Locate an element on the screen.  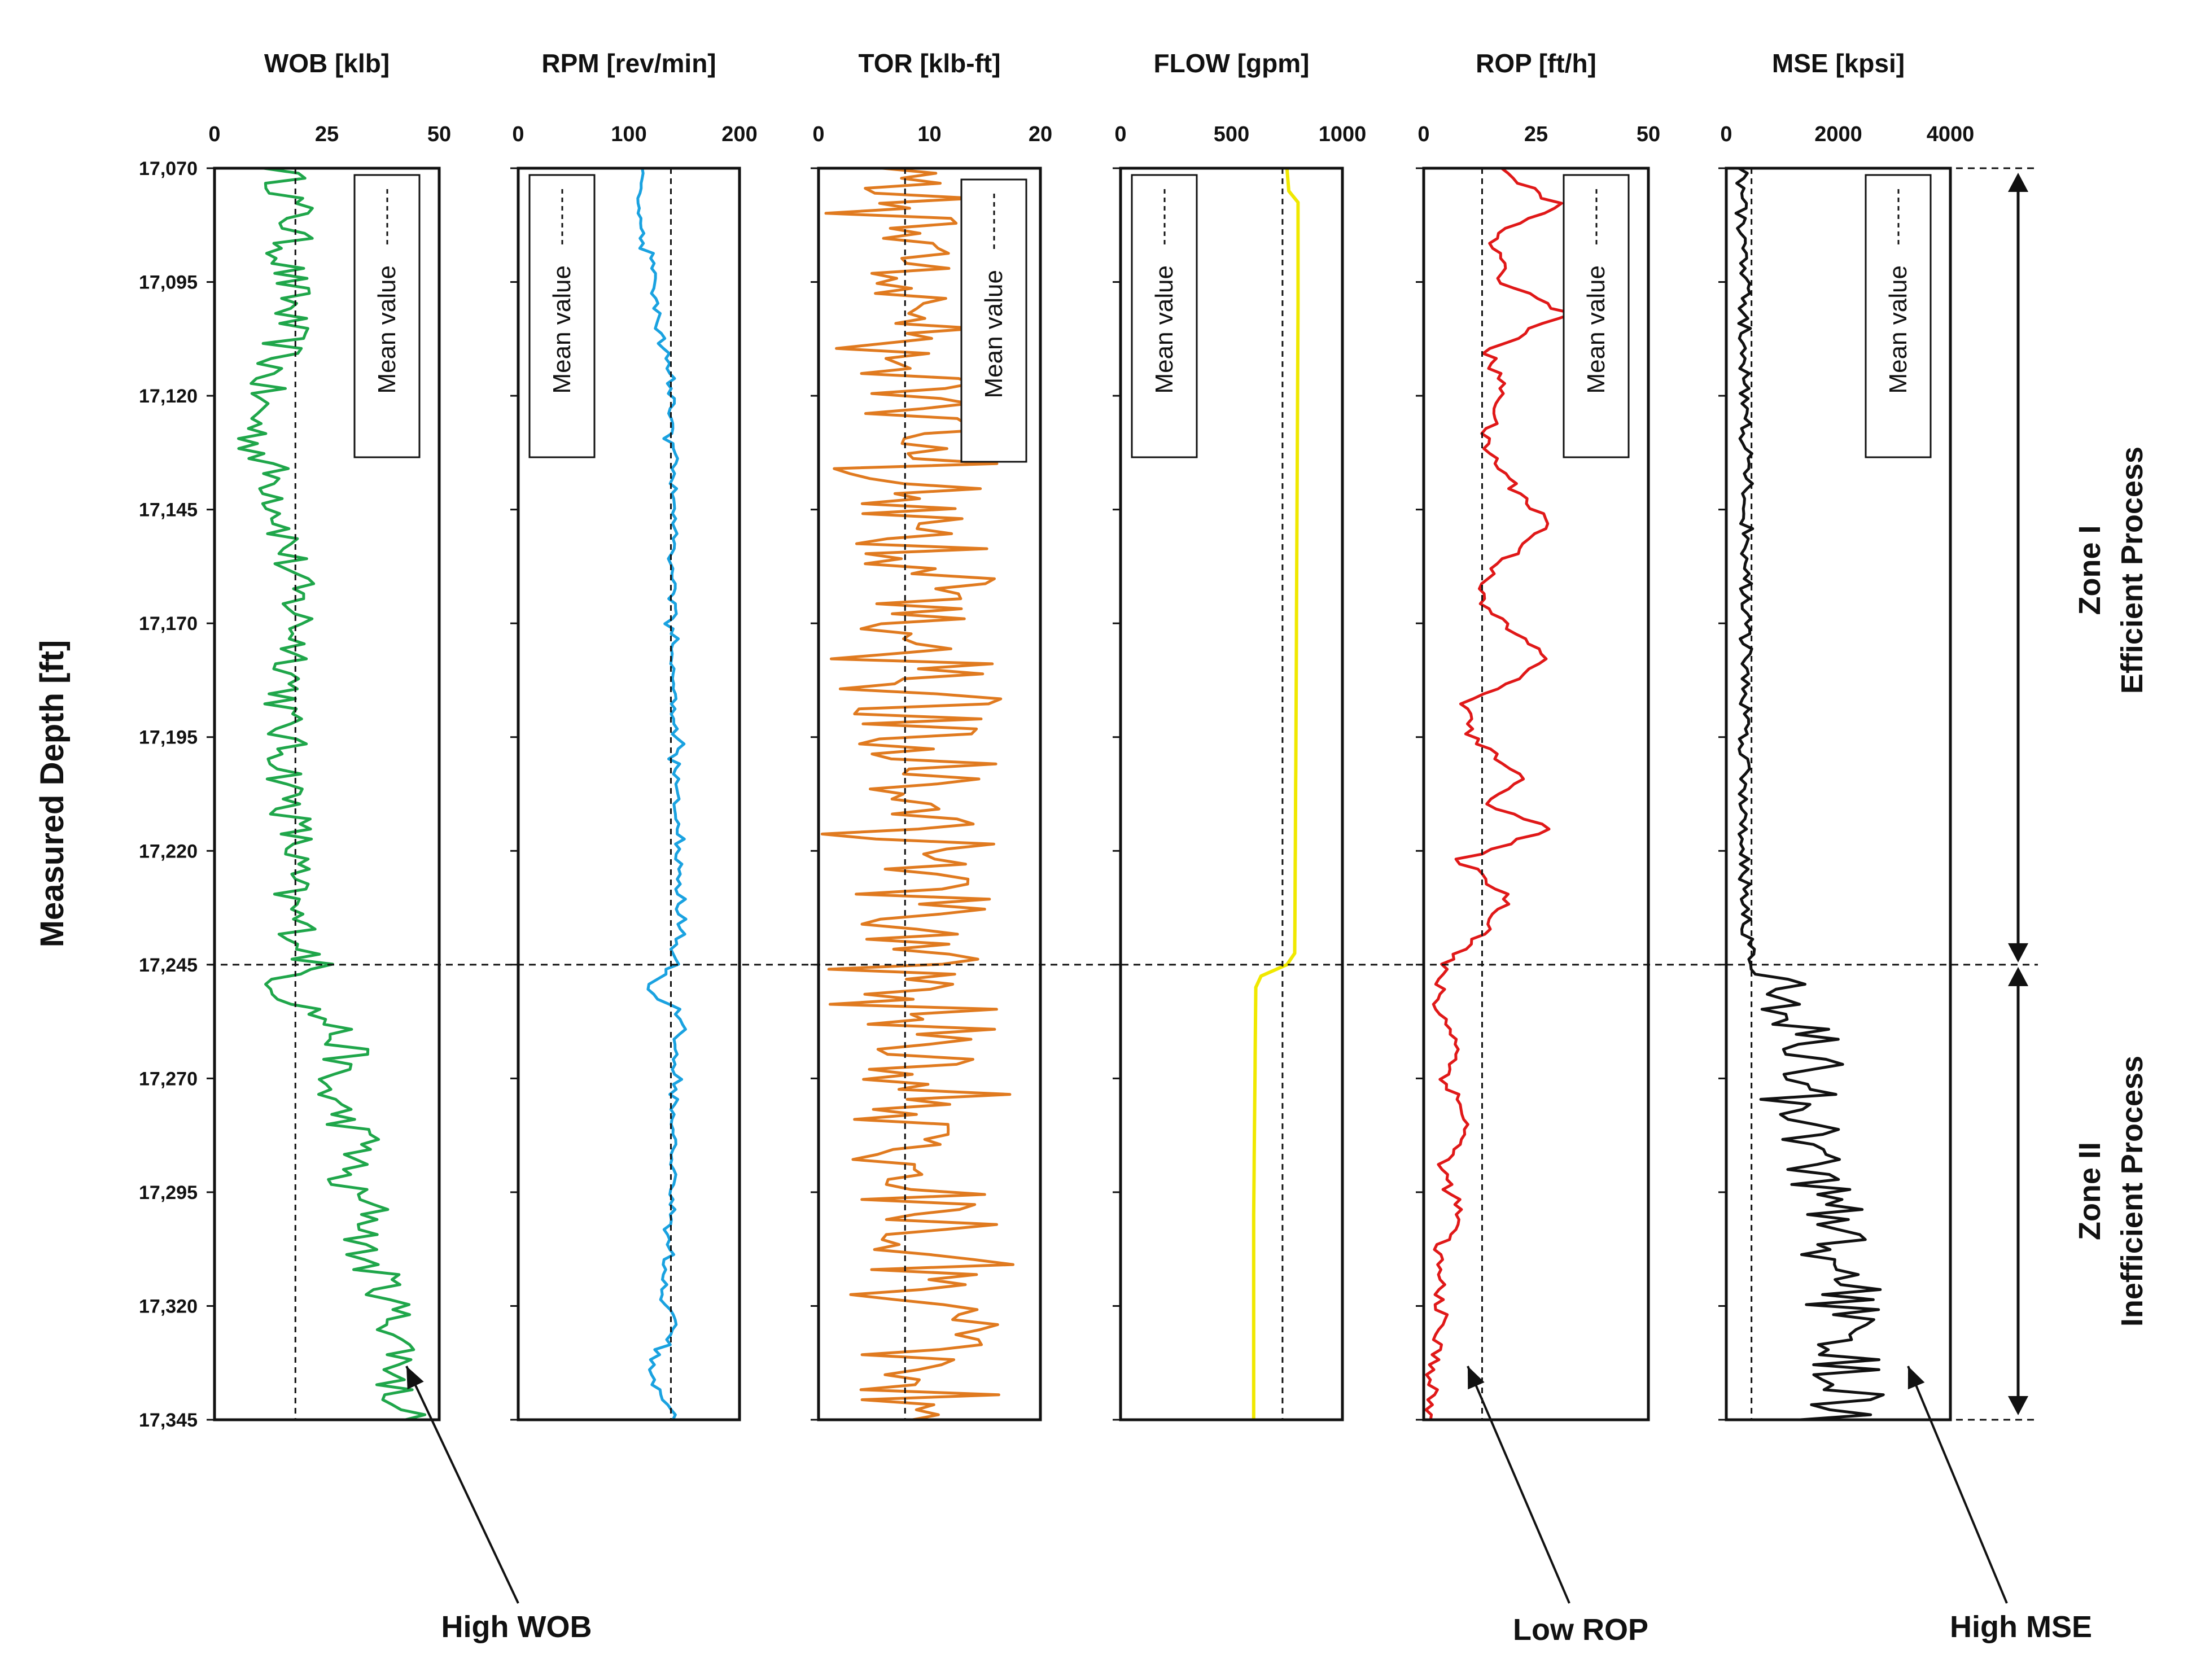
track-flow: FLOW [gpm] 0 500 1000 Mean value is located at coordinates (1240, 735).